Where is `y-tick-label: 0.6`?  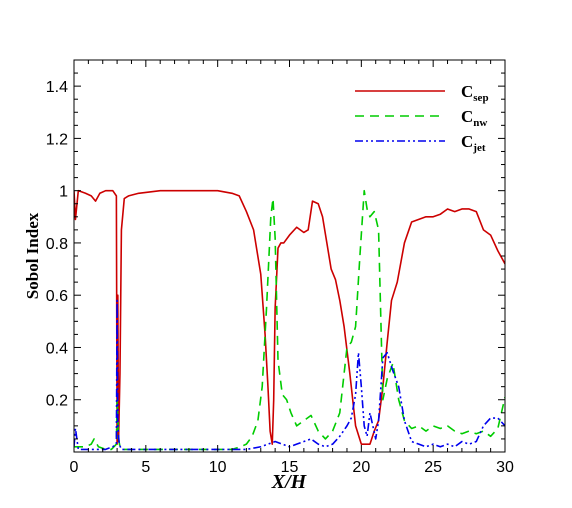 y-tick-label: 0.6 is located at coordinates (57, 296).